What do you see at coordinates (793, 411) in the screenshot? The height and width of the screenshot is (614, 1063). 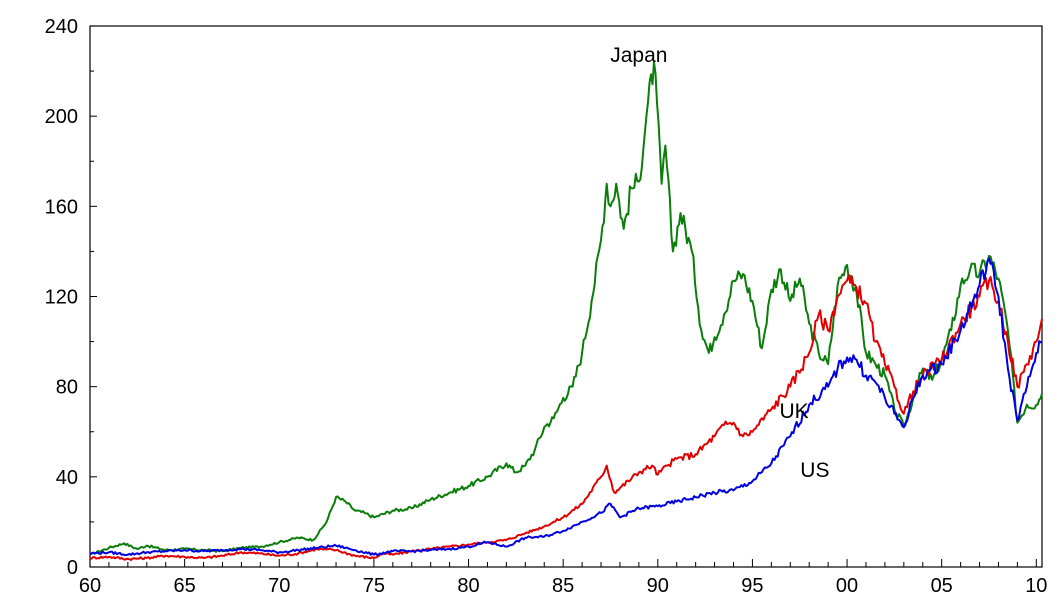 I see `series-label-uk: UK` at bounding box center [793, 411].